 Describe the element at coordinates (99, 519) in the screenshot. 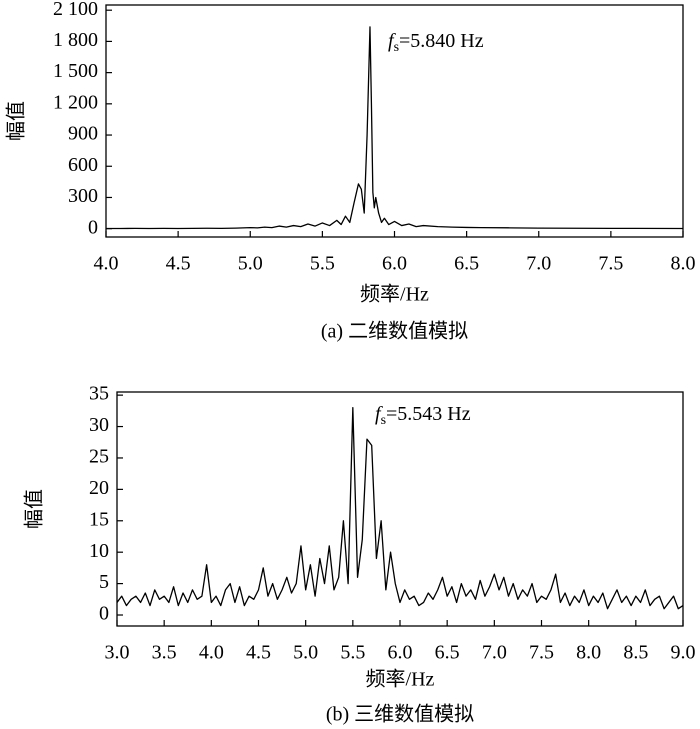

I see `y-tick-label: 15` at that location.